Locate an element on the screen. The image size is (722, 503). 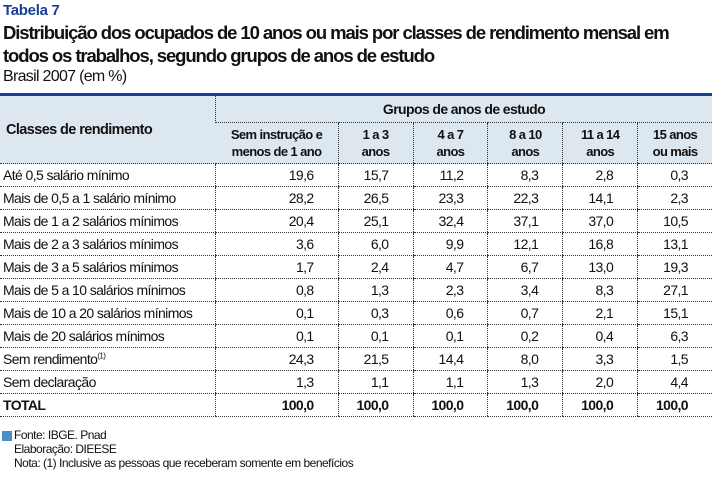
column-header-line: menos de 1 ano is located at coordinates (276, 151).